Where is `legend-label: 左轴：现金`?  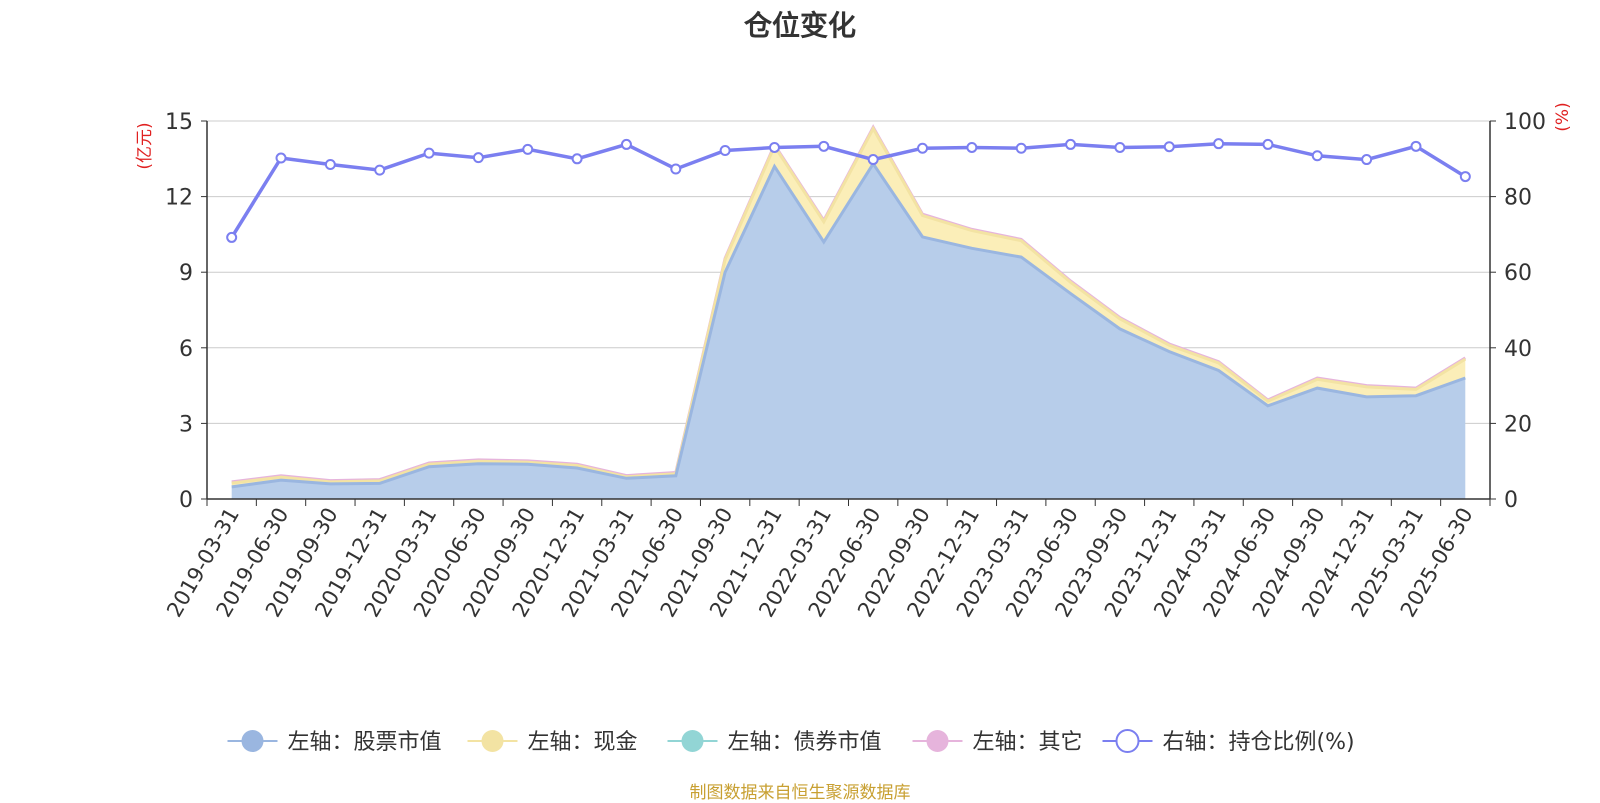
legend-label: 左轴：现金 is located at coordinates (583, 742).